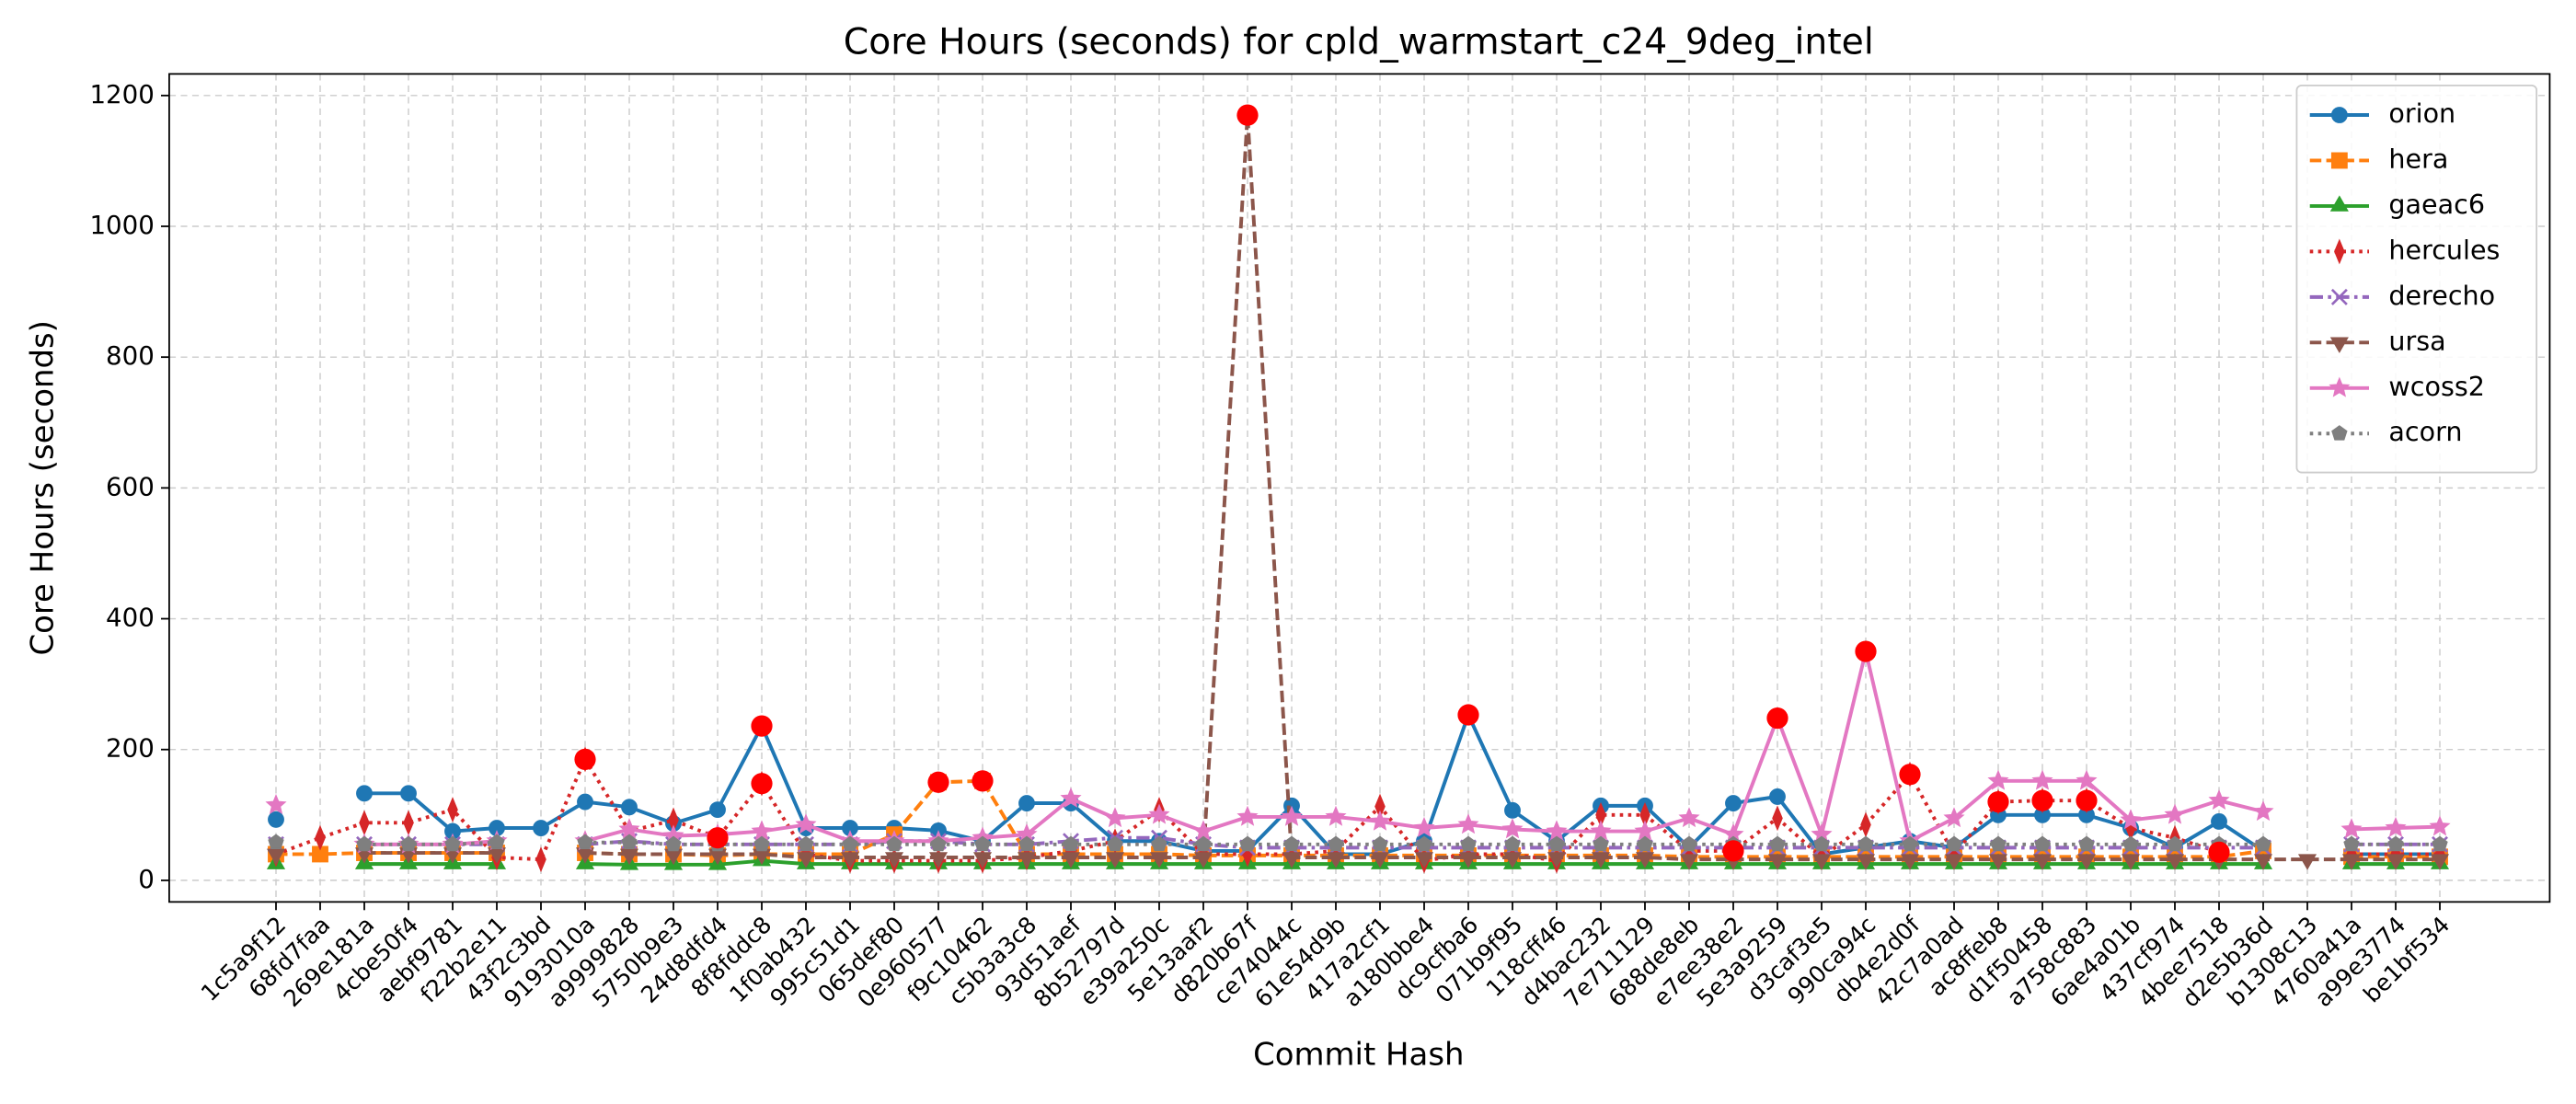 The image size is (2576, 1104). What do you see at coordinates (130, 355) in the screenshot?
I see `y-tick-label: 800` at bounding box center [130, 355].